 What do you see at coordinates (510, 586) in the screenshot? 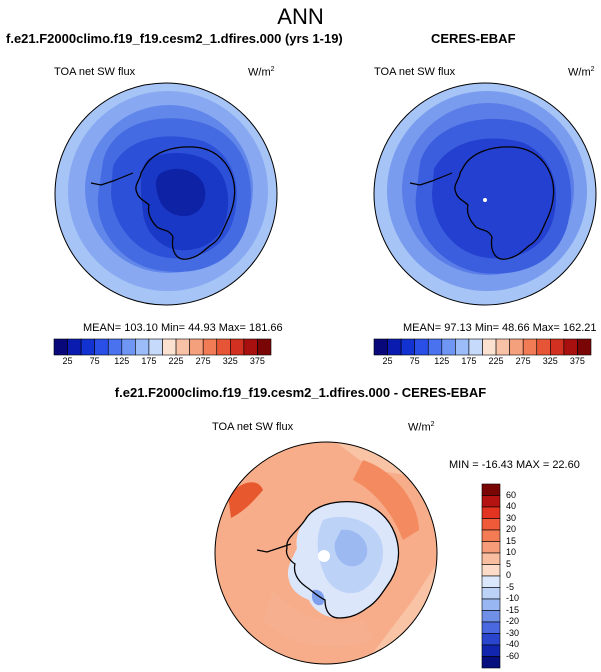
I see `colorbar-tick-label: -5` at bounding box center [510, 586].